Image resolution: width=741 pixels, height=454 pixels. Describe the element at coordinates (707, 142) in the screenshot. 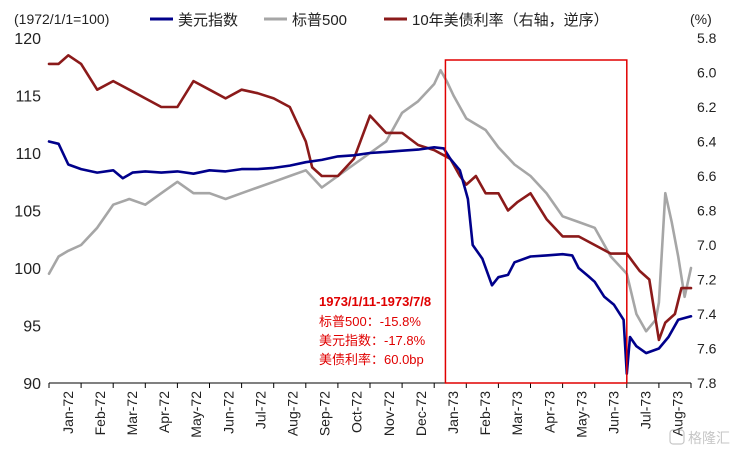

I see `right-tick-label: 6.4` at that location.